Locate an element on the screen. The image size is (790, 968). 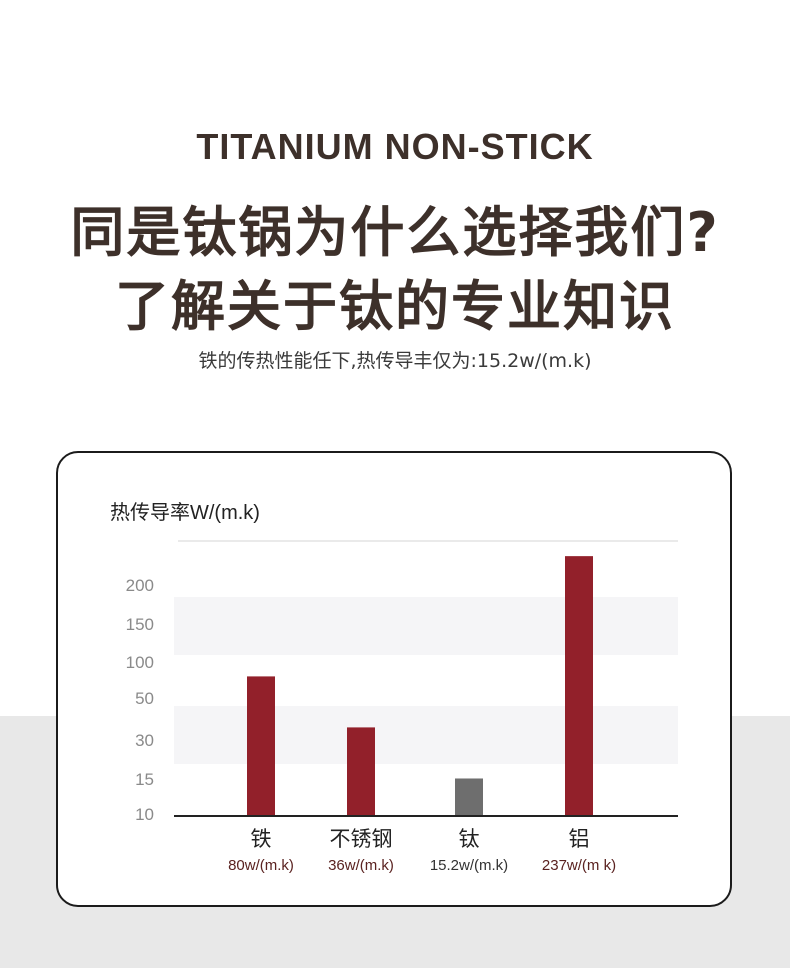
value-label: 237w/(m k) is located at coordinates (579, 865).